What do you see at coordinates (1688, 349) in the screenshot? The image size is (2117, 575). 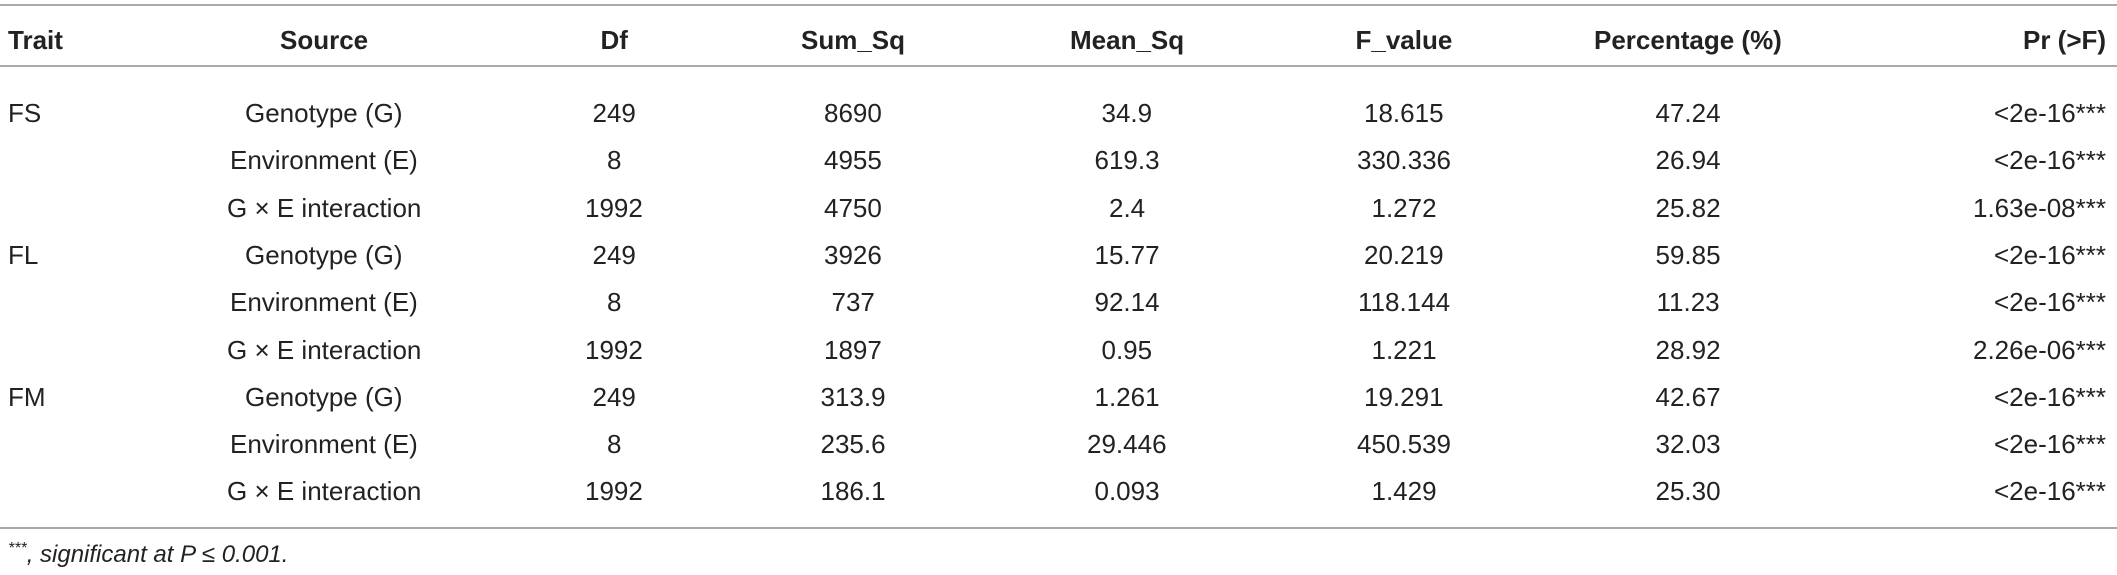 I see `data-cell: 28.92` at bounding box center [1688, 349].